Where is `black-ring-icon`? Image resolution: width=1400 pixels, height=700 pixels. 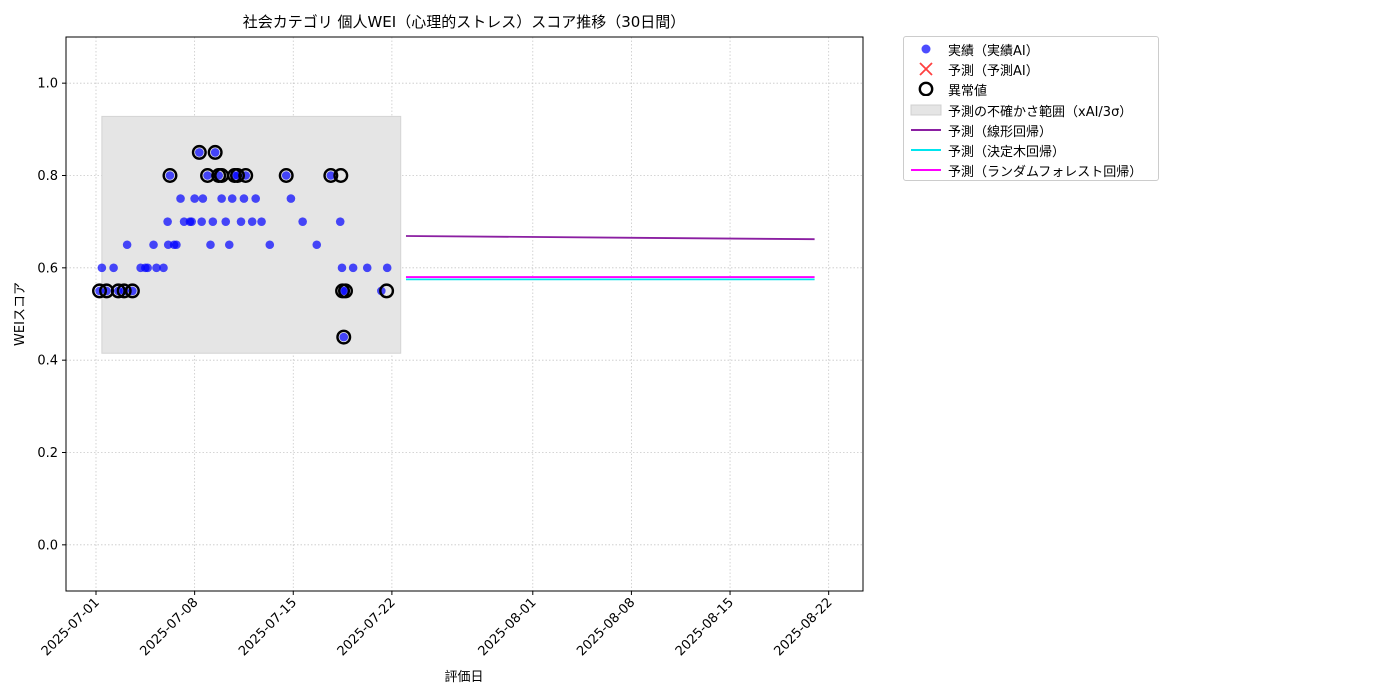
black-ring-icon is located at coordinates (926, 88).